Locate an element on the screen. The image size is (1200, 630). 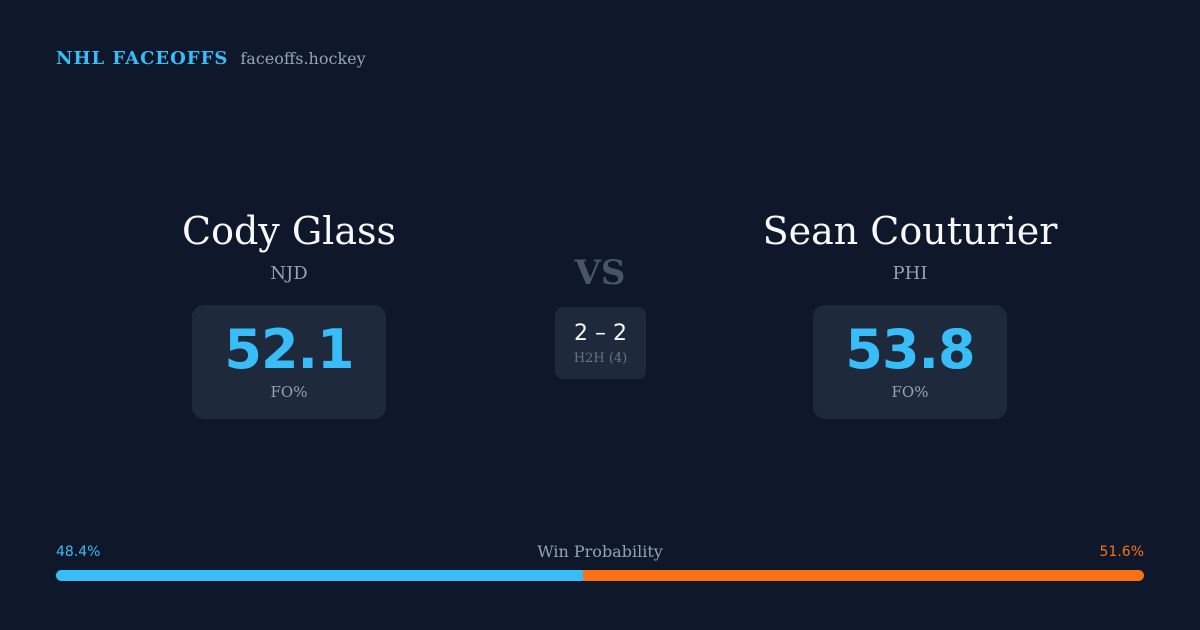
player-right-fo-label: FO% is located at coordinates (910, 392).